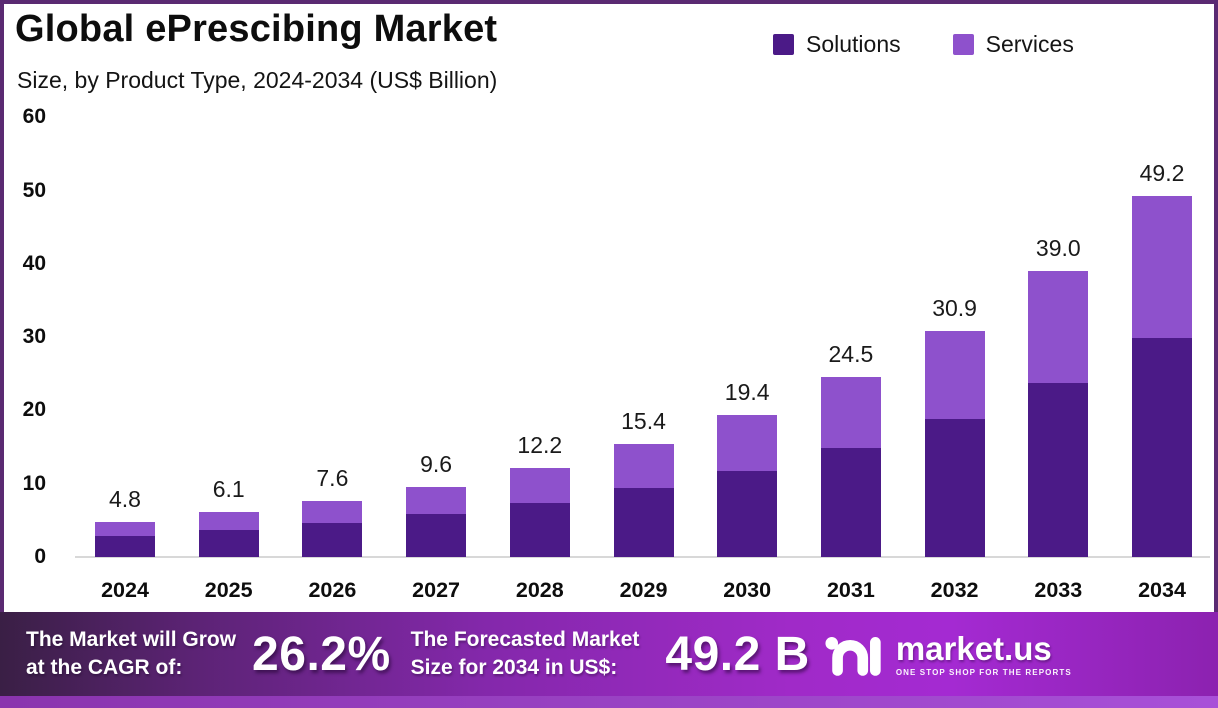  Describe the element at coordinates (332, 540) in the screenshot. I see `bar-segment-solutions-2026` at that location.